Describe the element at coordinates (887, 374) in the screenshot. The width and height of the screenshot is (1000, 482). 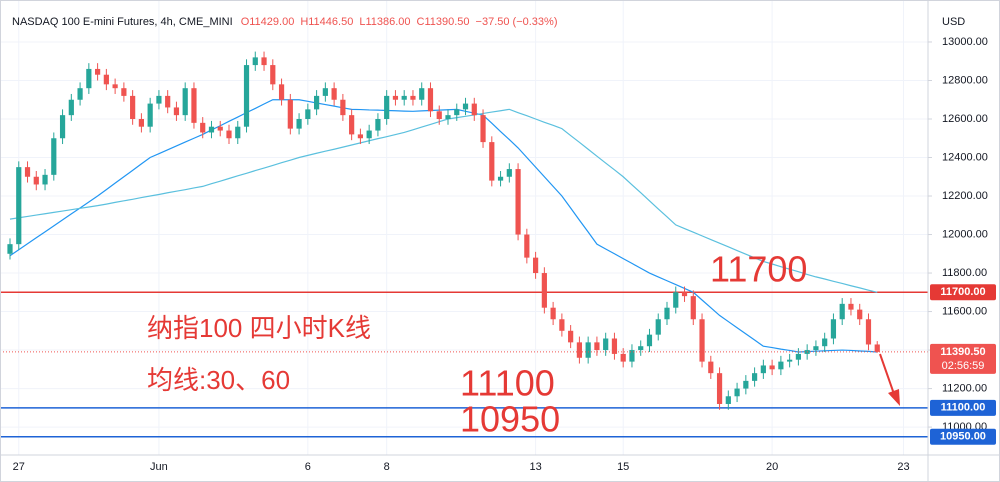
I see `arrow-shaft` at that location.